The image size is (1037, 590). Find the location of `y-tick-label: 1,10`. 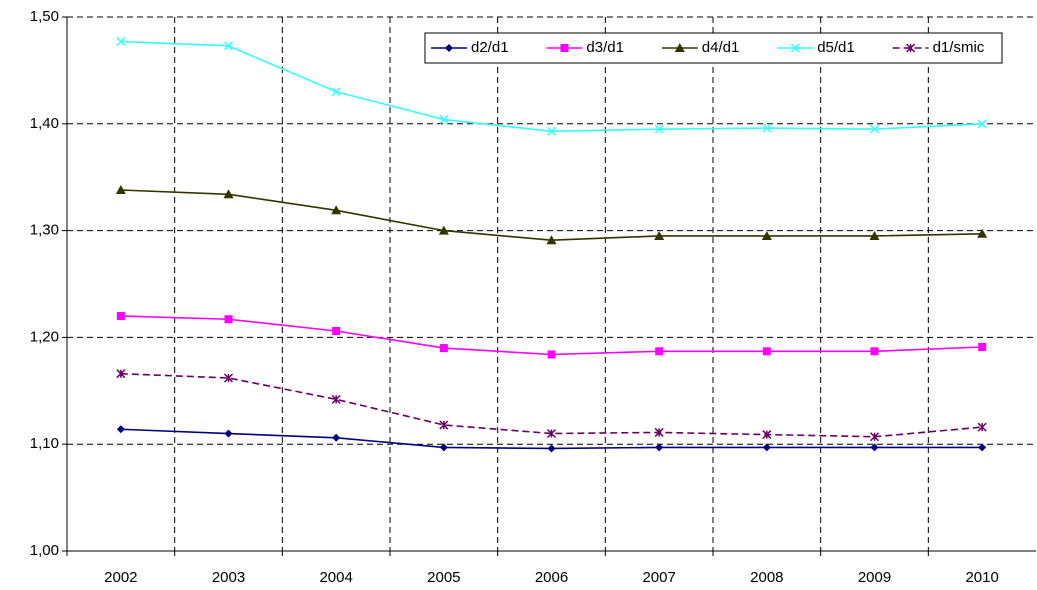

y-tick-label: 1,10 is located at coordinates (44, 443).